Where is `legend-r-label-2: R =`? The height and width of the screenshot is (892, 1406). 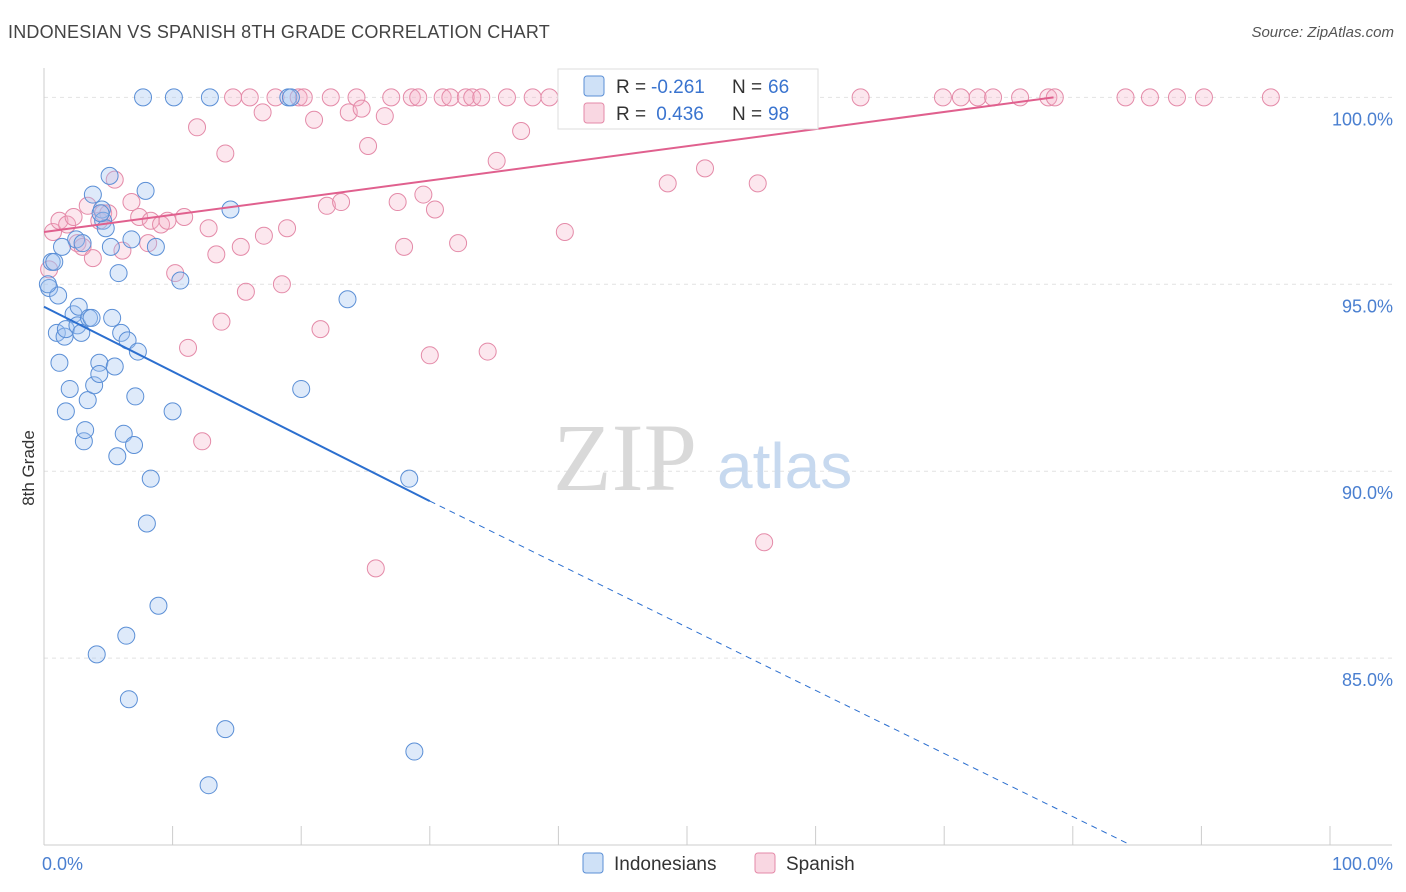 legend-r-label-2: R = is located at coordinates (631, 114).